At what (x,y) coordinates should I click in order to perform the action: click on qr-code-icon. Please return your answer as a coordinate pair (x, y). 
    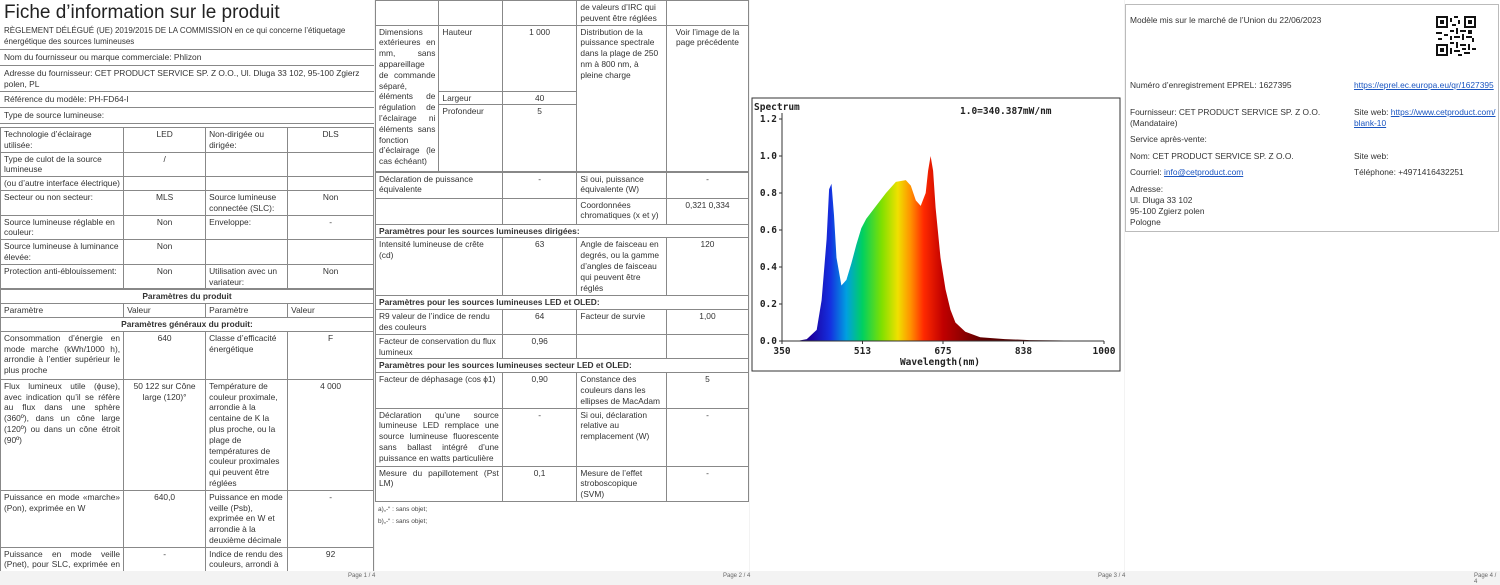
    Looking at the image, I should click on (1456, 36).